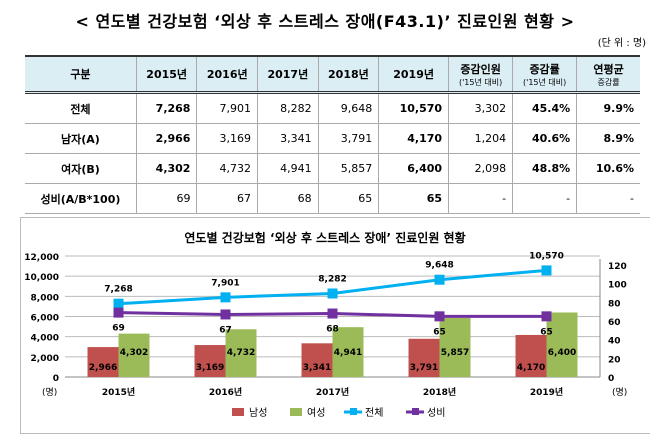 This screenshot has width=650, height=434. I want to click on column-header: 2018년, so click(348, 74).